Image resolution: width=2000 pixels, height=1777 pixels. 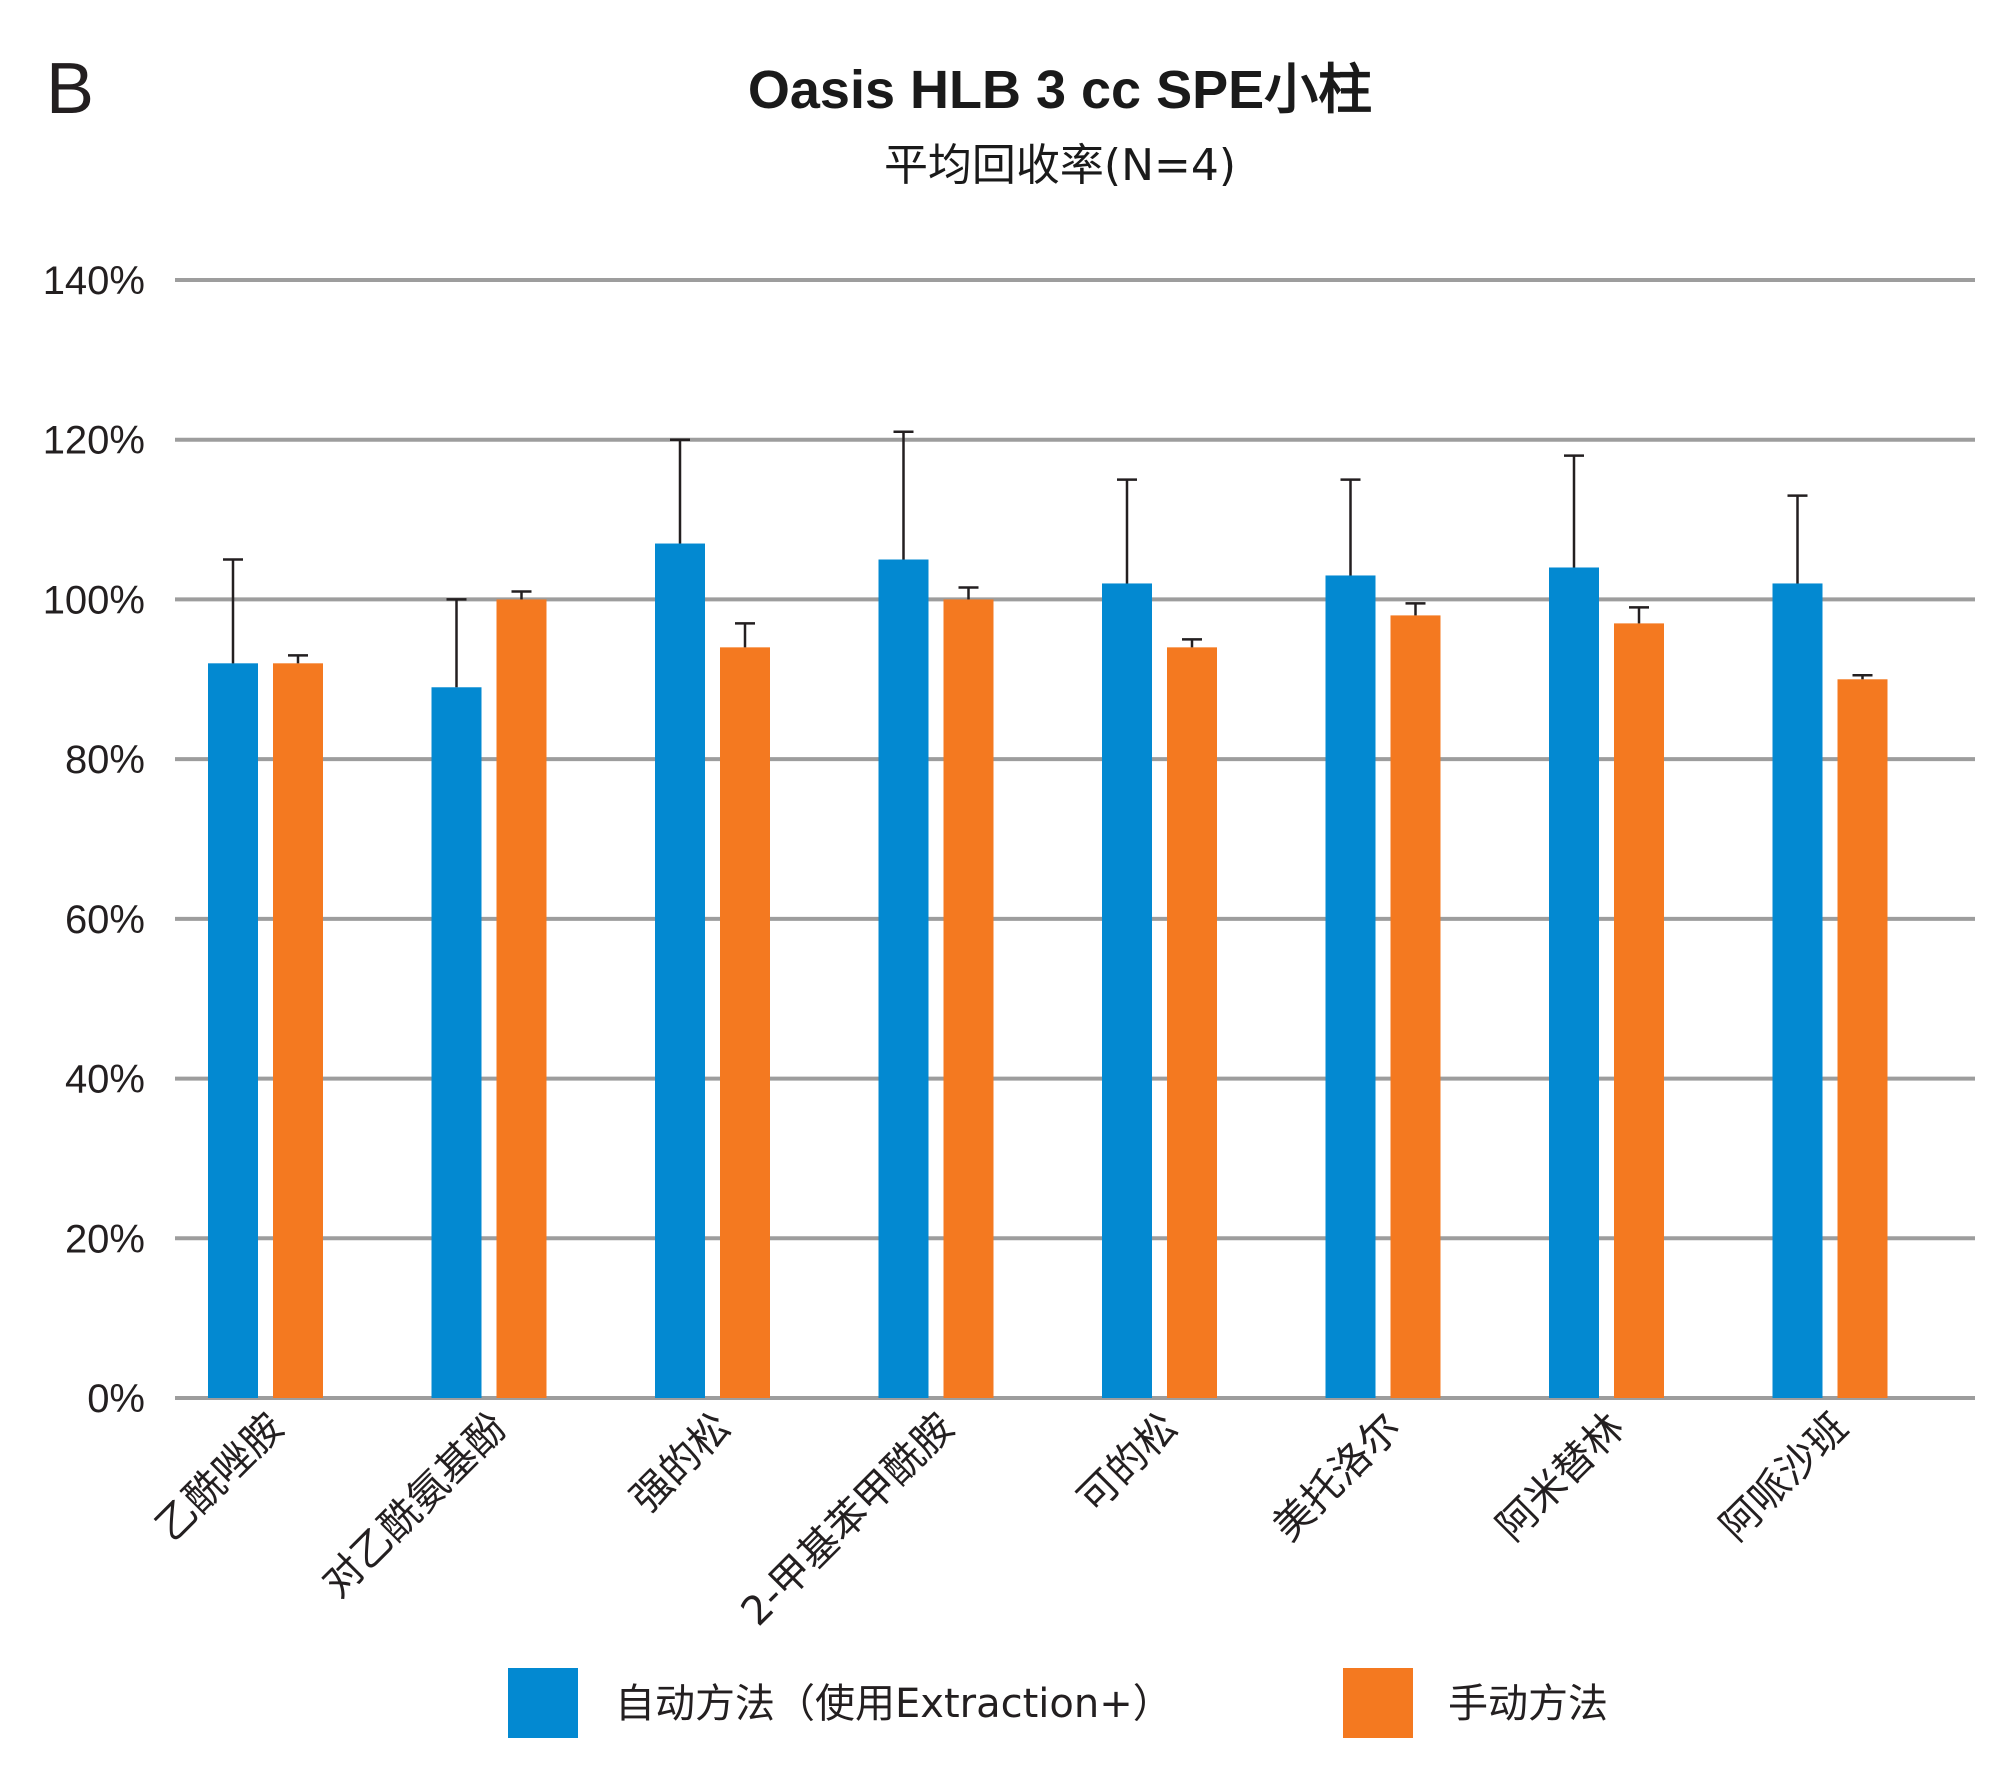 I want to click on panel-label: B, so click(x=70, y=89).